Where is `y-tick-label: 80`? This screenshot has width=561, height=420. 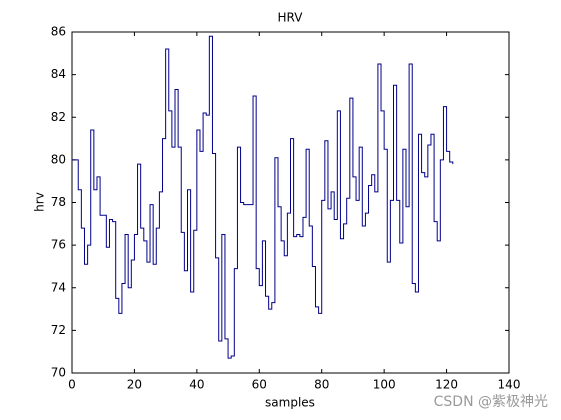 y-tick-label: 80 is located at coordinates (58, 159).